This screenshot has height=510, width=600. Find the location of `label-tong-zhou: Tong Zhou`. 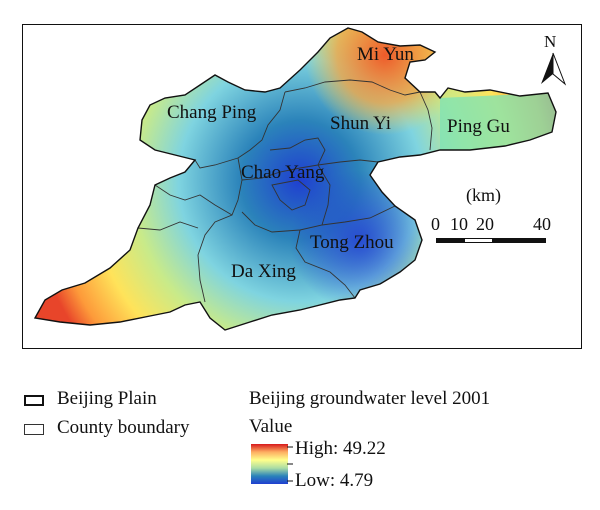

label-tong-zhou: Tong Zhou is located at coordinates (352, 242).